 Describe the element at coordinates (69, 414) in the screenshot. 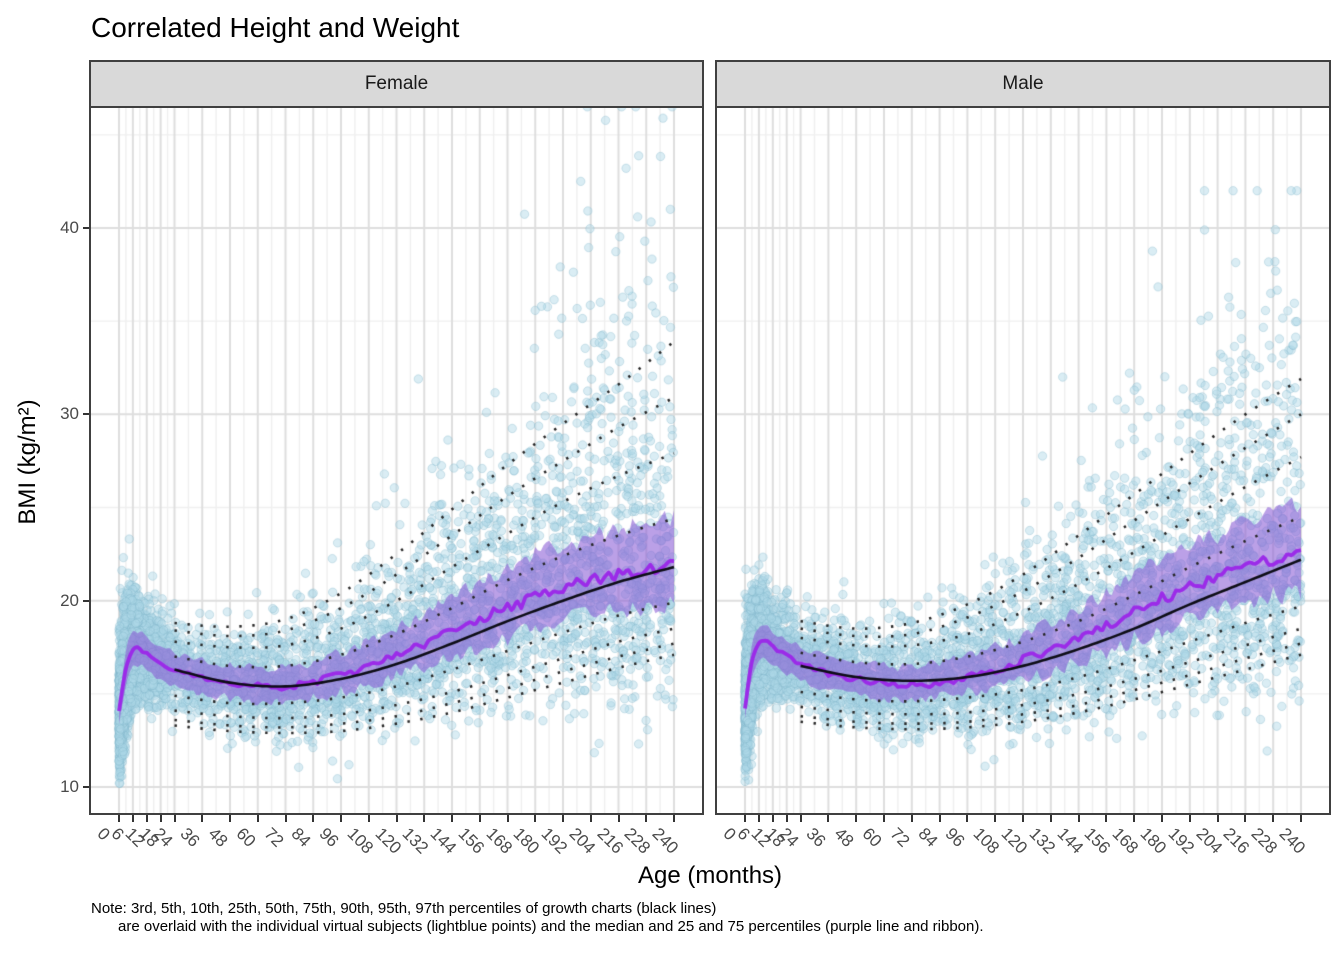

I see `y-tick-label: 30` at that location.